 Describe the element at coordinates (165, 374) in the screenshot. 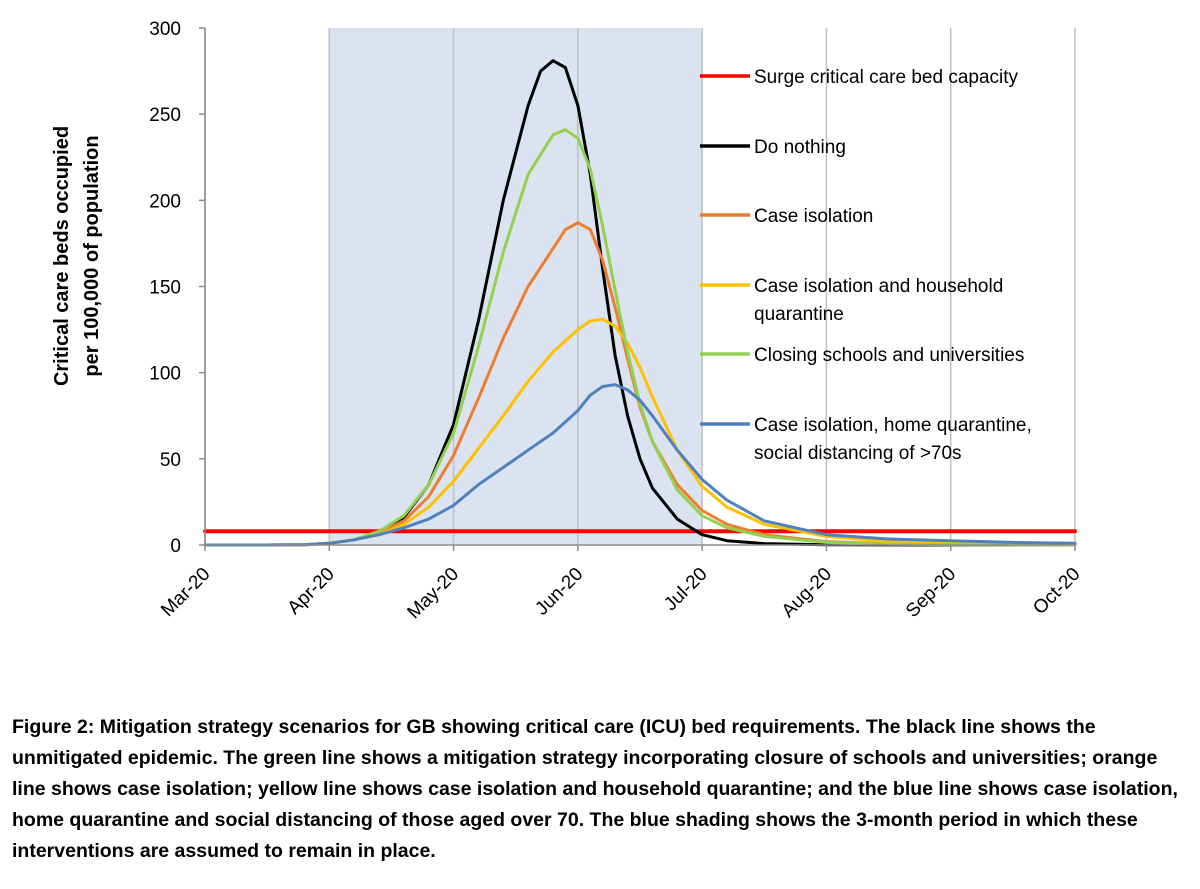

I see `y-tick-label: 100` at that location.